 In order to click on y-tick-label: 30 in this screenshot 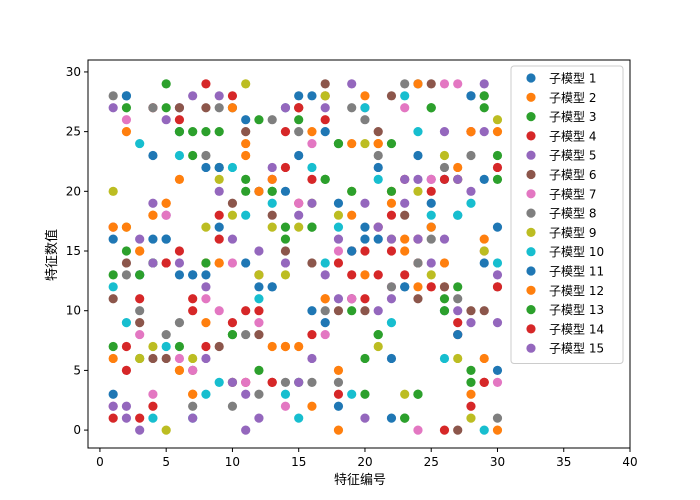, I will do `click(73, 72)`.